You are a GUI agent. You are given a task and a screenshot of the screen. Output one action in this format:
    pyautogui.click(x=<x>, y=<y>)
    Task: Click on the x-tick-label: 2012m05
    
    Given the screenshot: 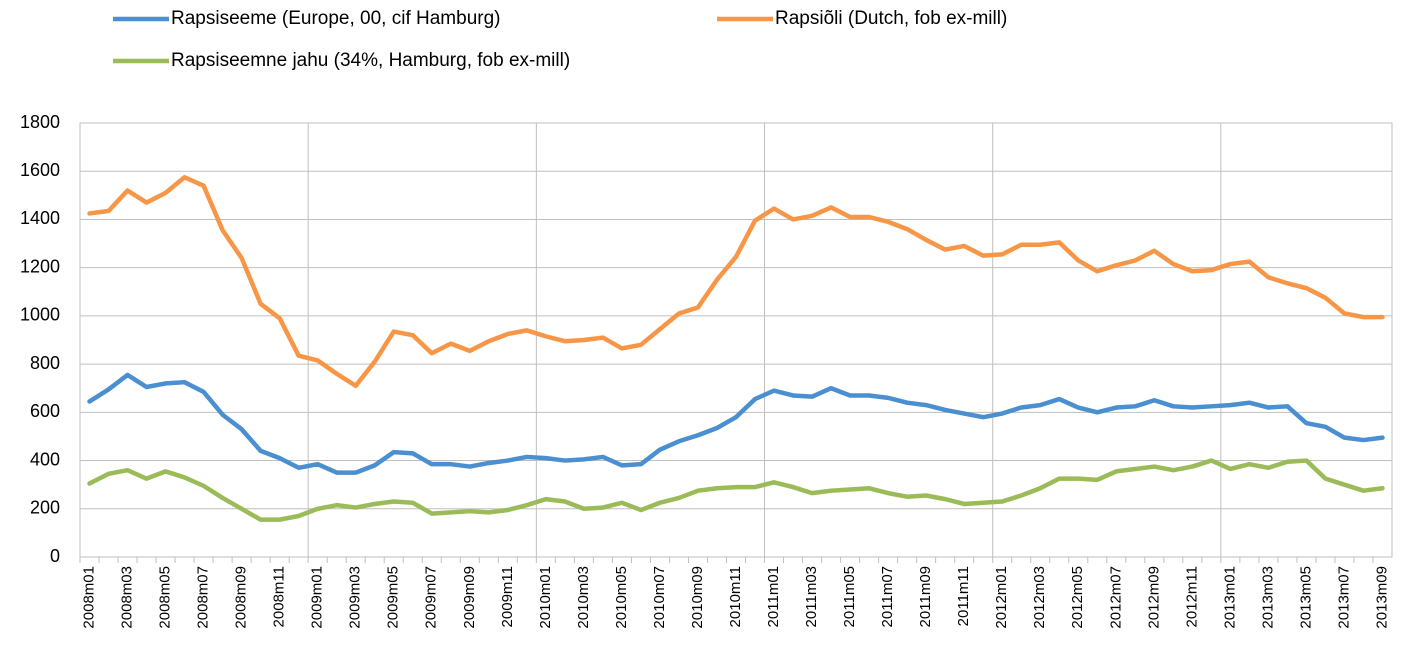 What is the action you would take?
    pyautogui.click(x=1077, y=597)
    